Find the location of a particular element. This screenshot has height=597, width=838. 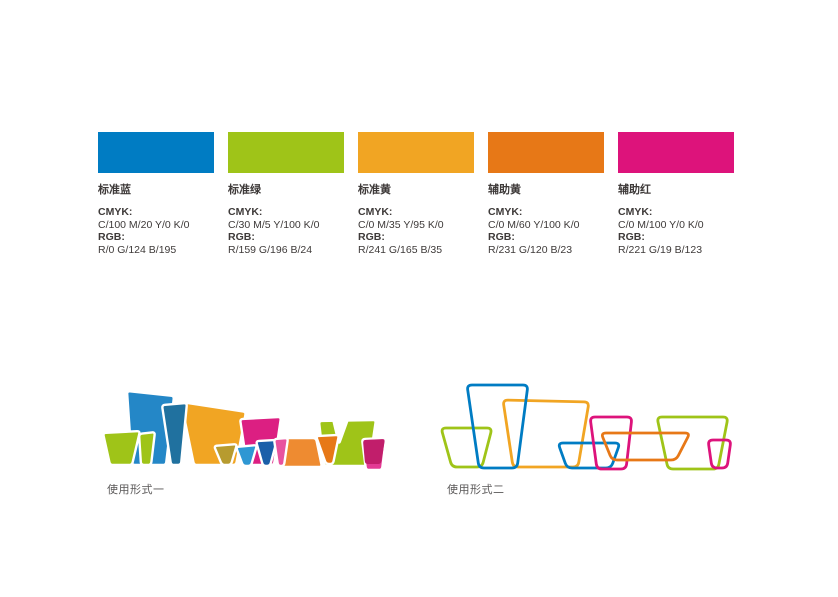

outline-green-right is located at coordinates (692, 443).